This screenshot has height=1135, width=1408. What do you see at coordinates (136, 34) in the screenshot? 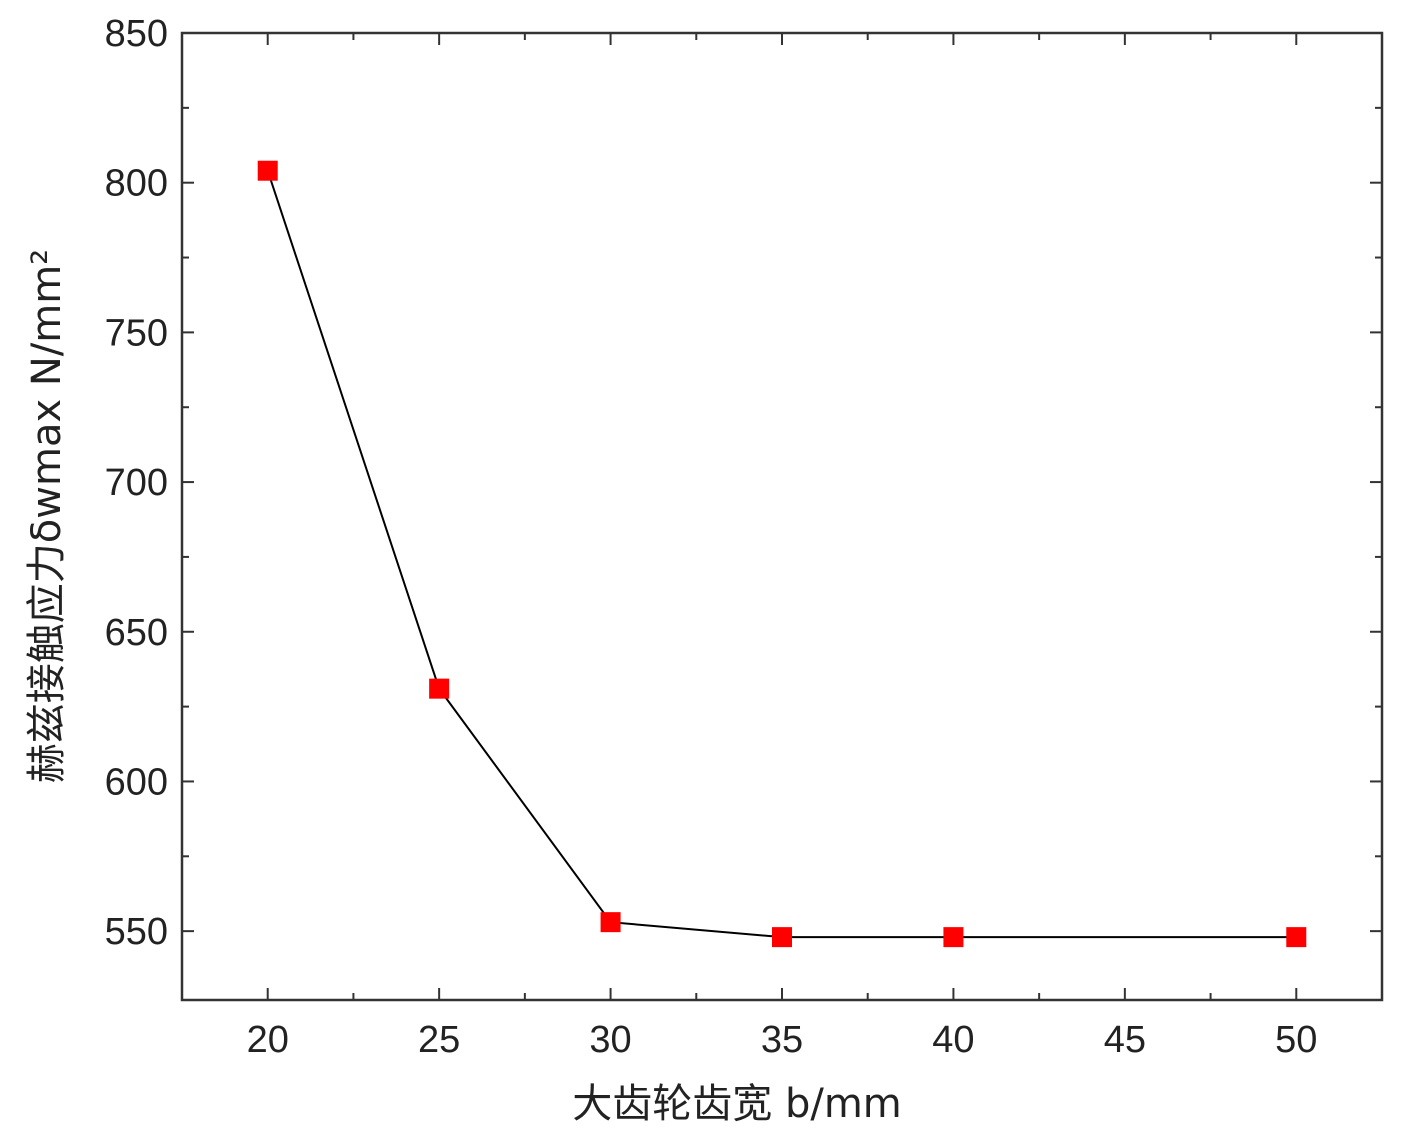
I see `y-tick-label: 850` at bounding box center [136, 34].